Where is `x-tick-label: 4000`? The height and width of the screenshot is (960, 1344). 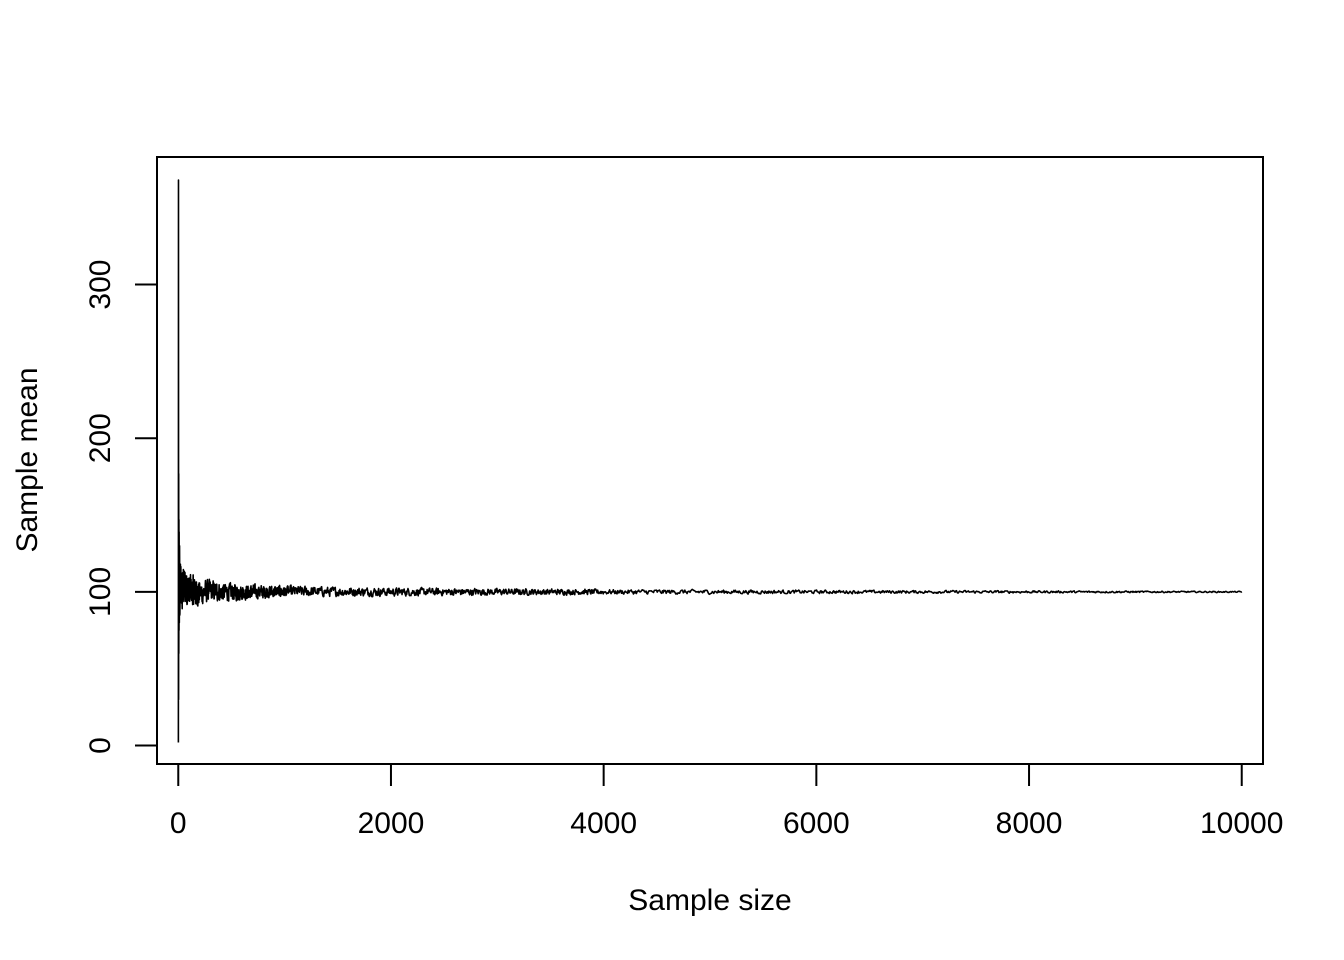 x-tick-label: 4000 is located at coordinates (603, 823).